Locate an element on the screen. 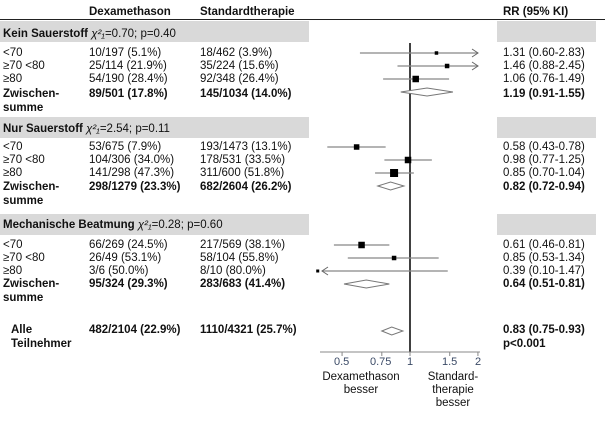 This screenshot has height=424, width=605. overall-p: p<0.001 is located at coordinates (524, 344).